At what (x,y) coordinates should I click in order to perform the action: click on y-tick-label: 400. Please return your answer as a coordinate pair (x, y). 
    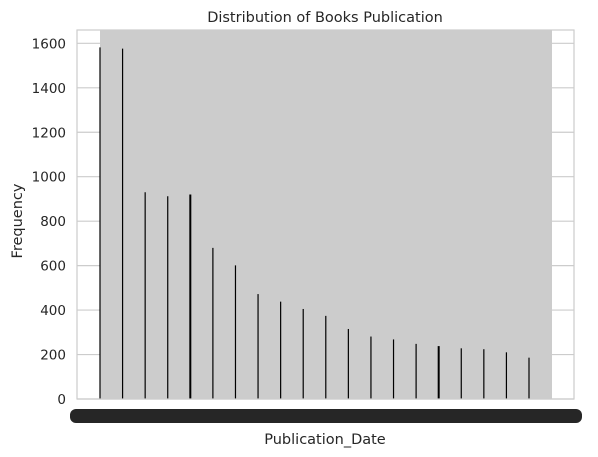
    Looking at the image, I should click on (53, 311).